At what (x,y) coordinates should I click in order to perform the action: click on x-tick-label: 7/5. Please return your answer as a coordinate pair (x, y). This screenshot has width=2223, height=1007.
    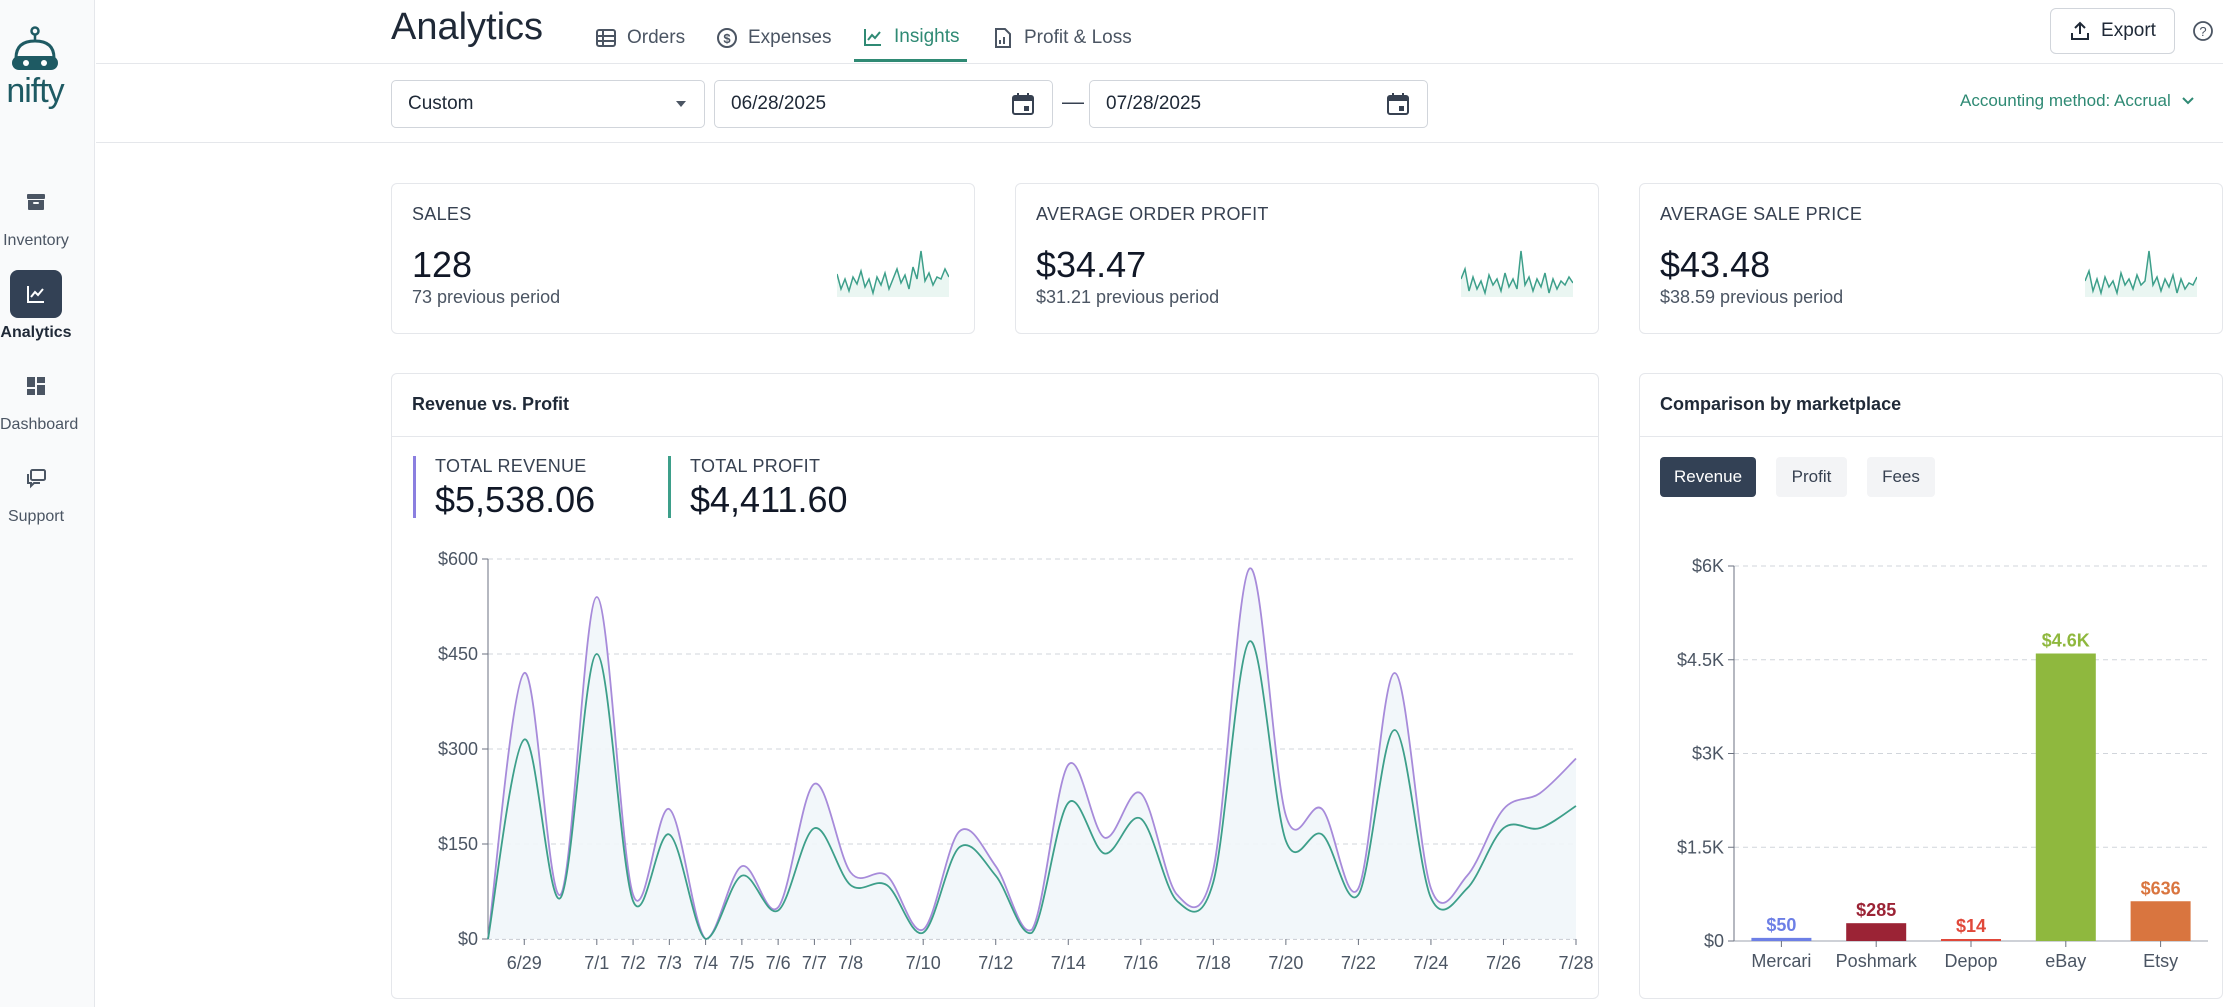
    Looking at the image, I should click on (741, 963).